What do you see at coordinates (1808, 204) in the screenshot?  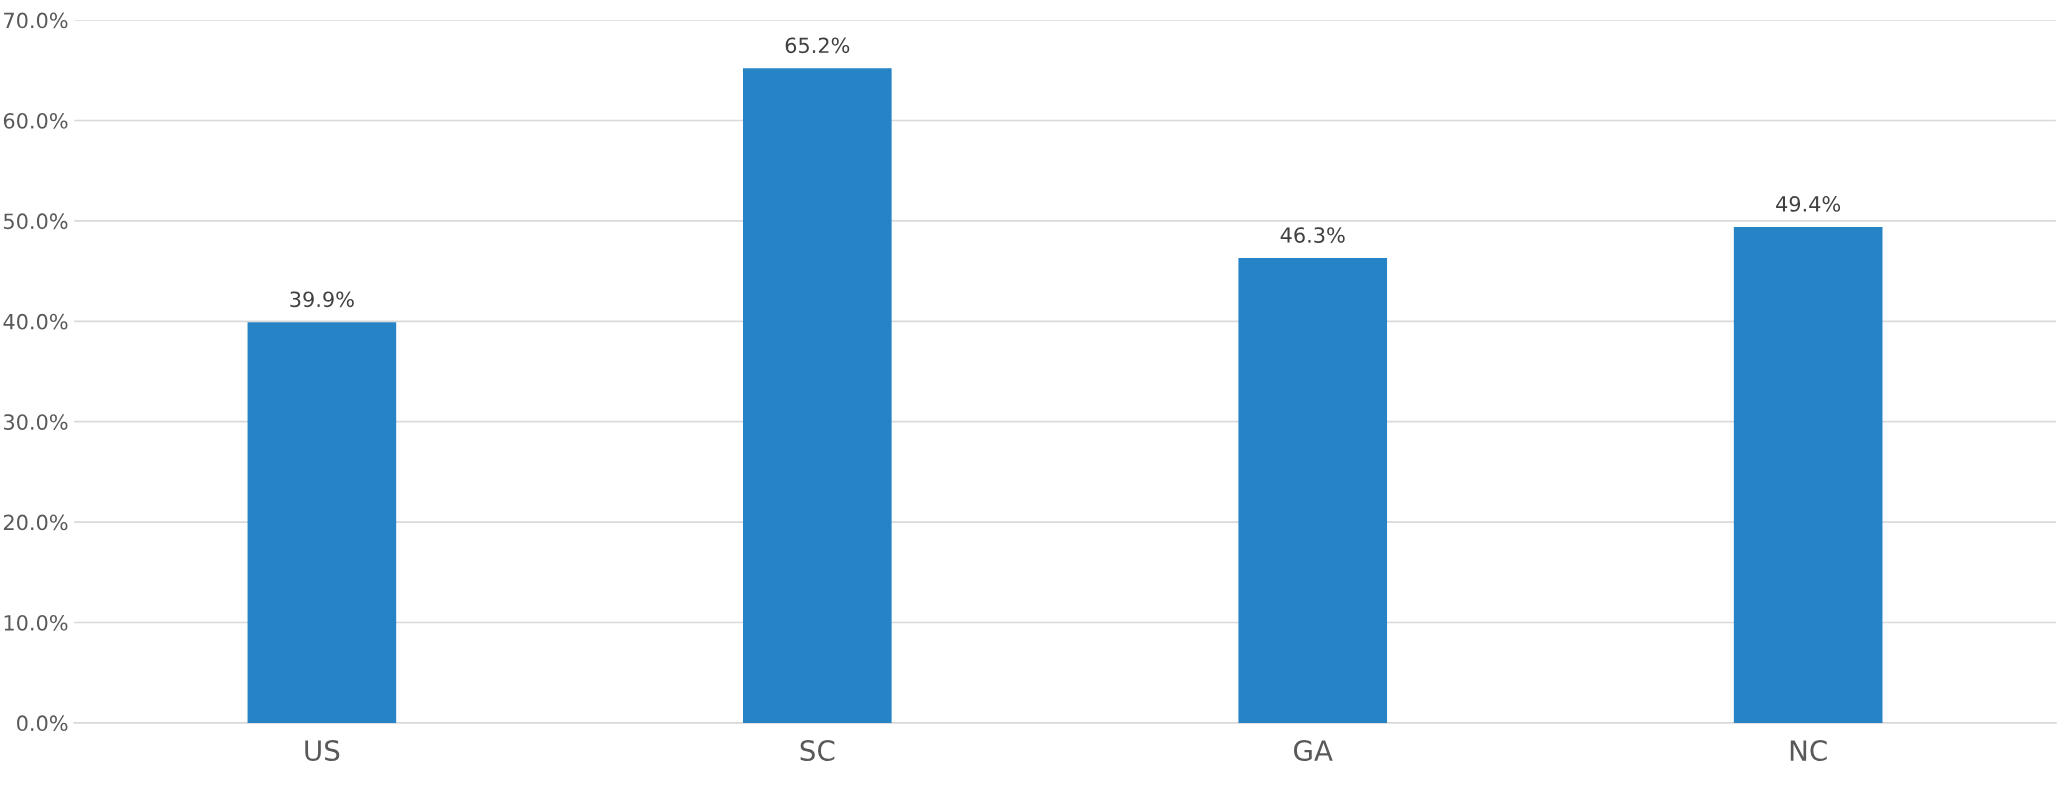 I see `data-label: 49.4%` at bounding box center [1808, 204].